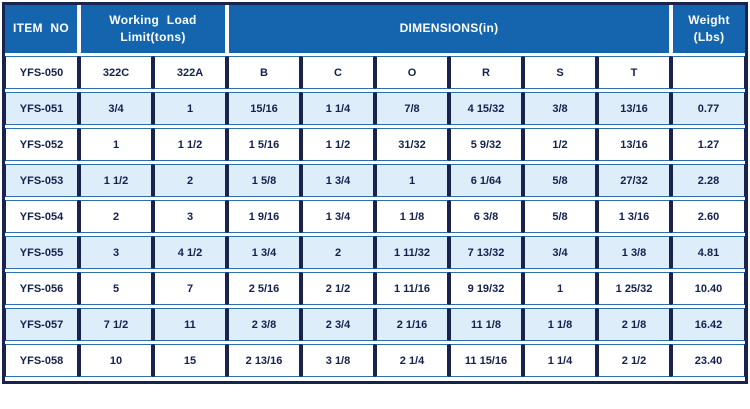 This screenshot has height=409, width=750. What do you see at coordinates (42, 72) in the screenshot?
I see `item-no-cell: YFS-050` at bounding box center [42, 72].